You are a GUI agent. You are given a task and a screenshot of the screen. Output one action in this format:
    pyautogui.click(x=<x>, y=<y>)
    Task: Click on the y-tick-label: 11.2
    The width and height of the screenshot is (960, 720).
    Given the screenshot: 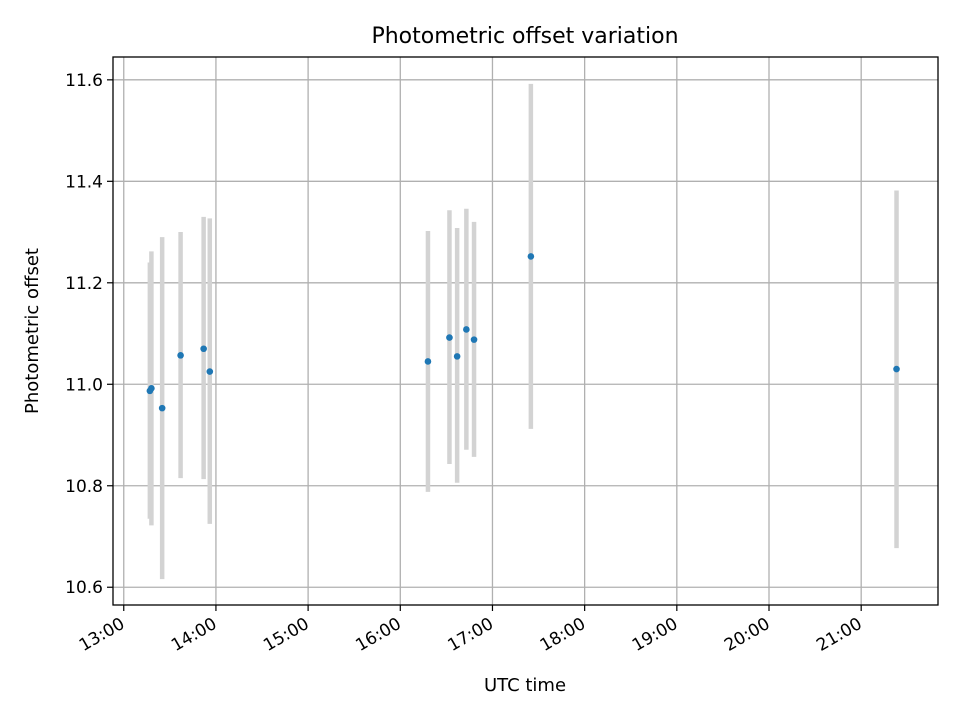 What is the action you would take?
    pyautogui.click(x=84, y=284)
    